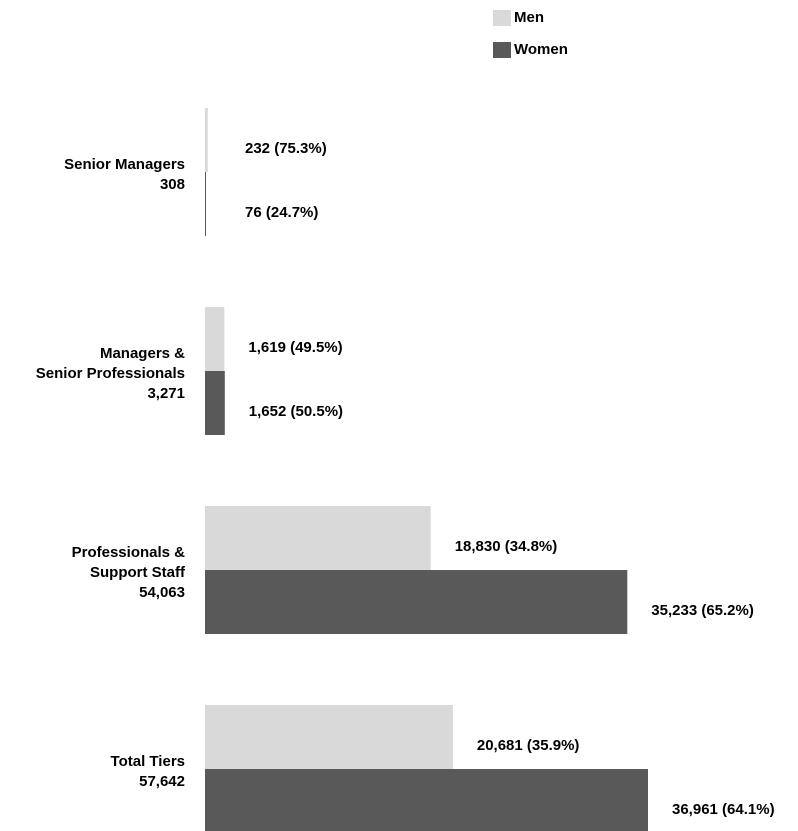  I want to click on category-label: Support Staff, so click(138, 572).